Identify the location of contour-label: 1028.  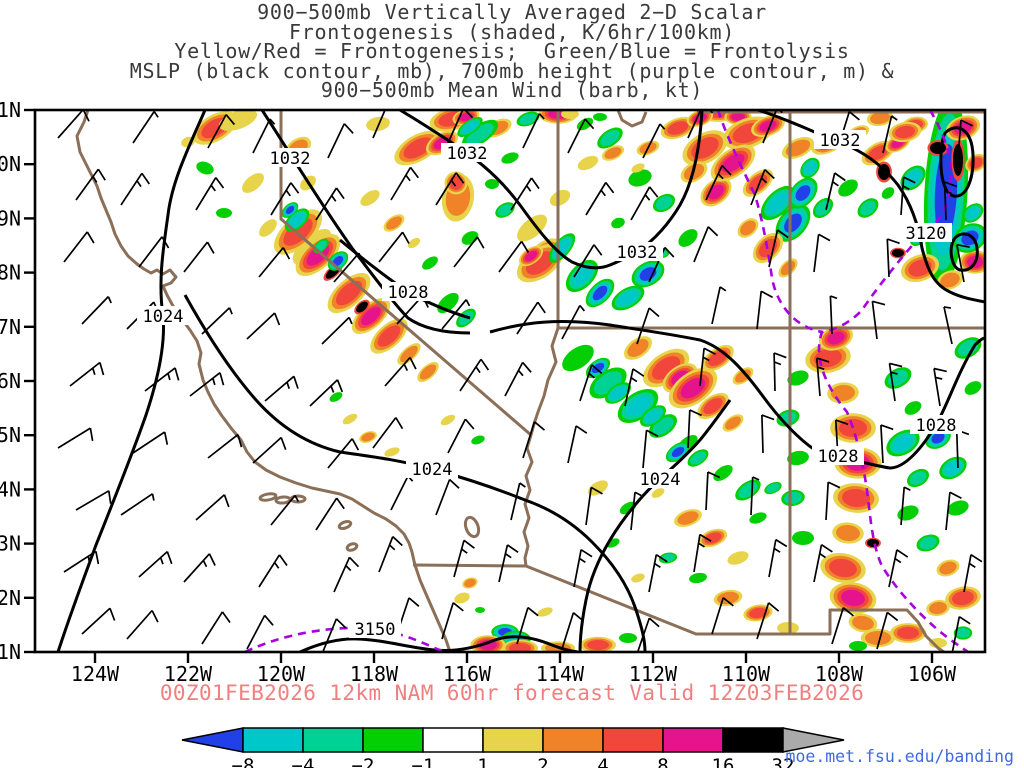
(838, 457).